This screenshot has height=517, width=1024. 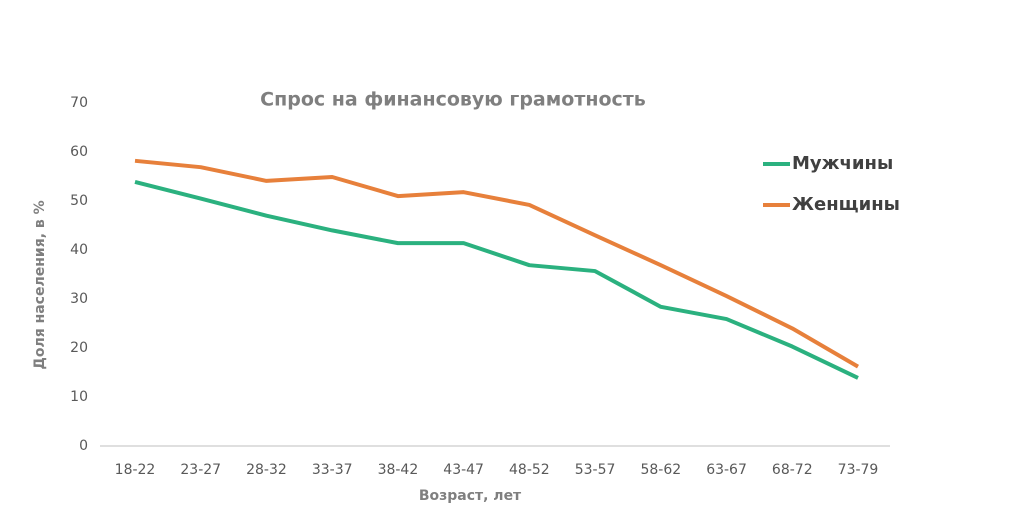 I want to click on x-tick-label: 68-72, so click(x=792, y=470).